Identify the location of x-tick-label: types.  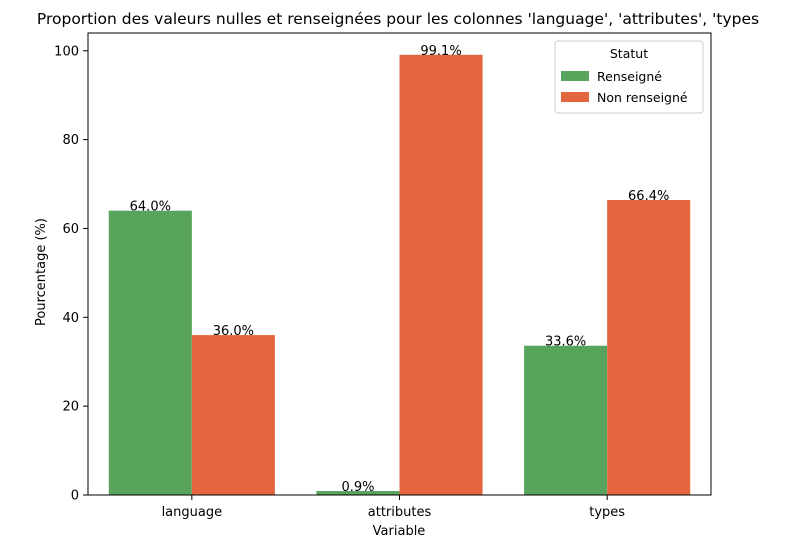
(607, 512).